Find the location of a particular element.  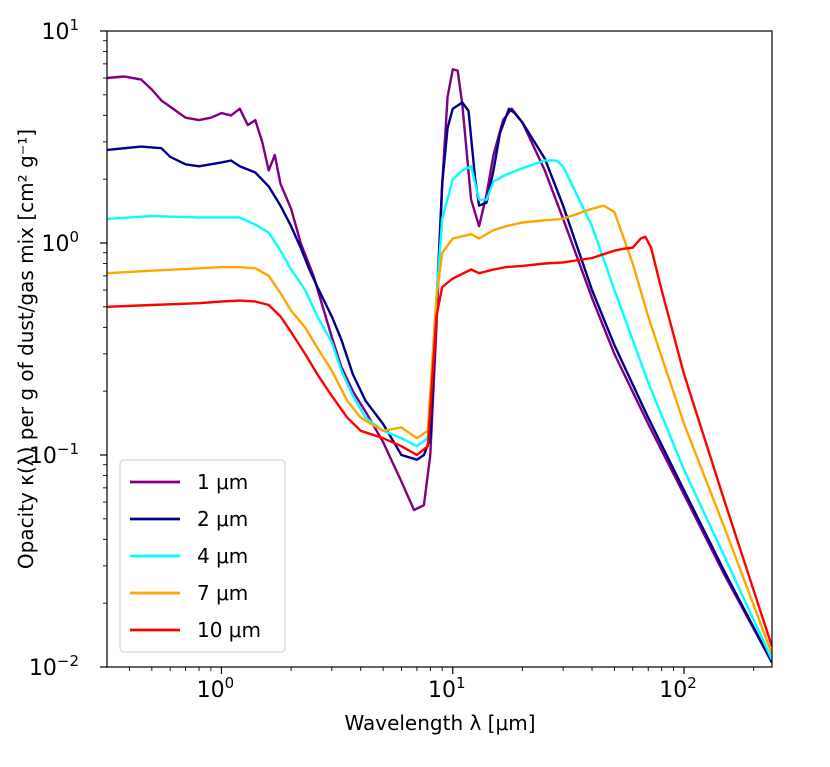

x-tick-label: 10¹ is located at coordinates (447, 688).